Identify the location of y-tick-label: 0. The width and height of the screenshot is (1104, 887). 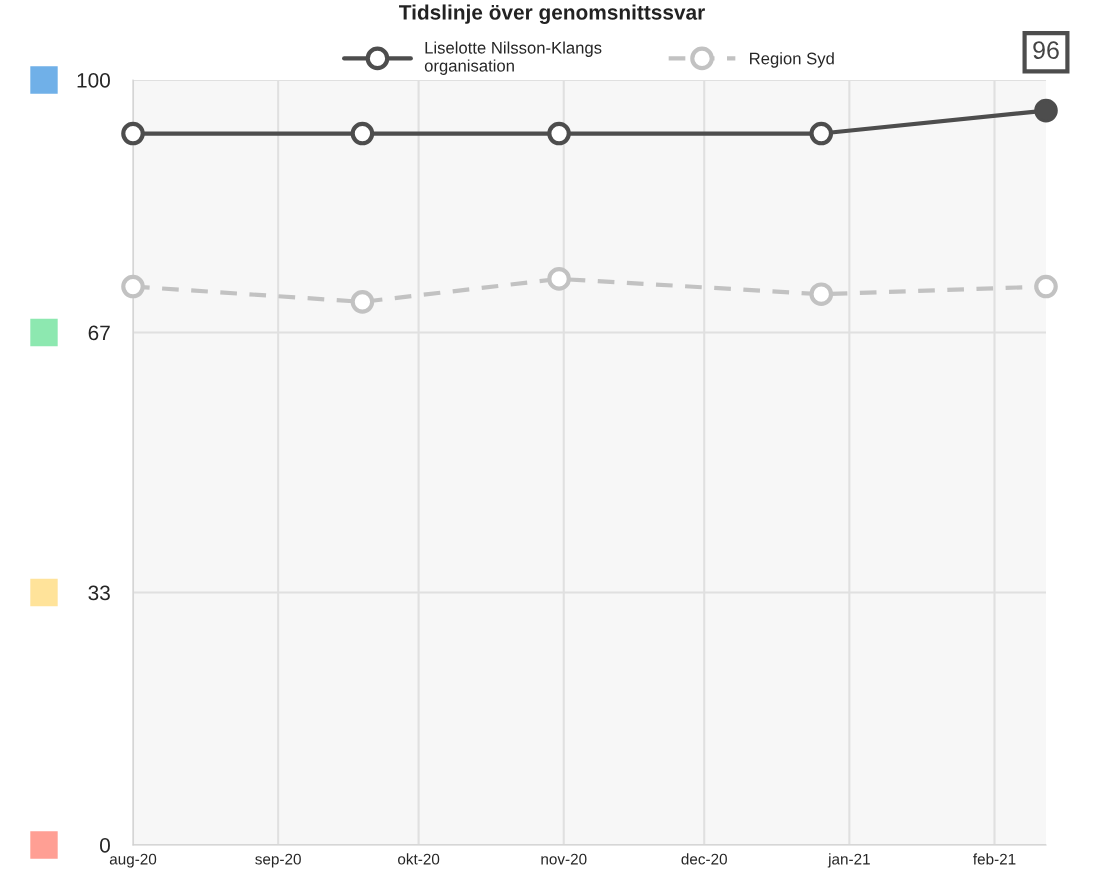
(105, 845).